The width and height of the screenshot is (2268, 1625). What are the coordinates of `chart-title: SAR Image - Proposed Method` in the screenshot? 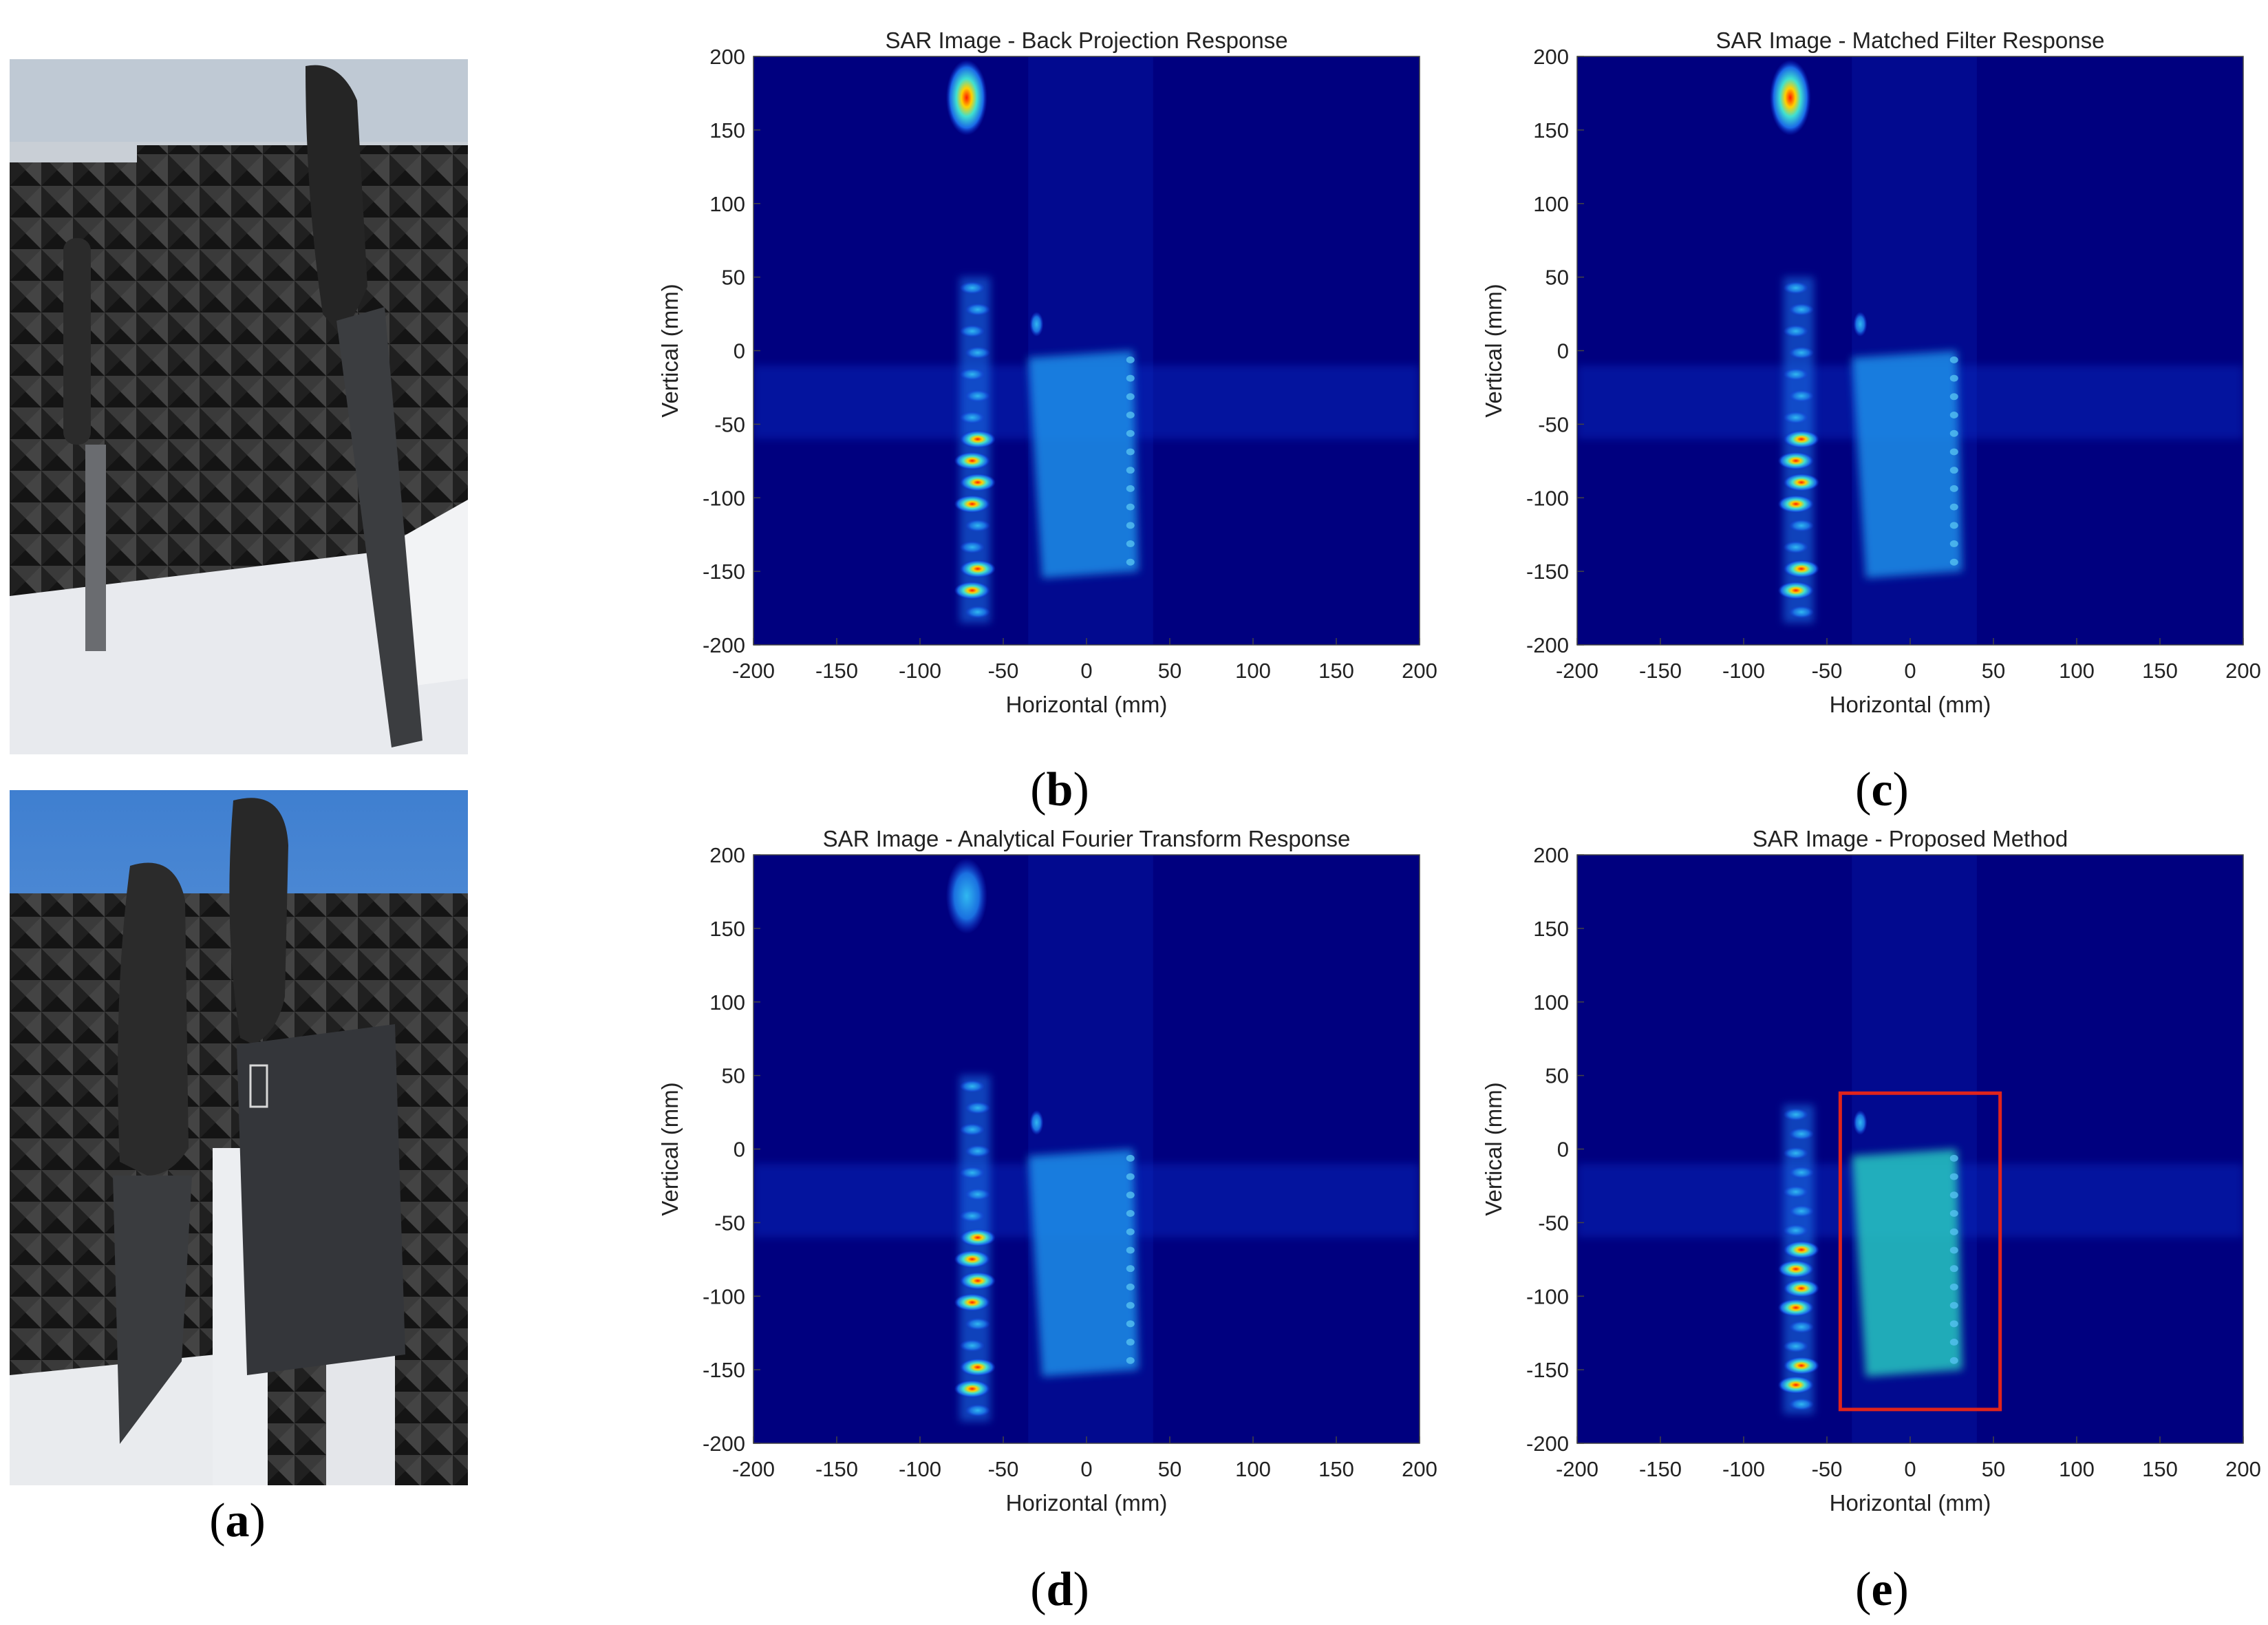 It's located at (1910, 838).